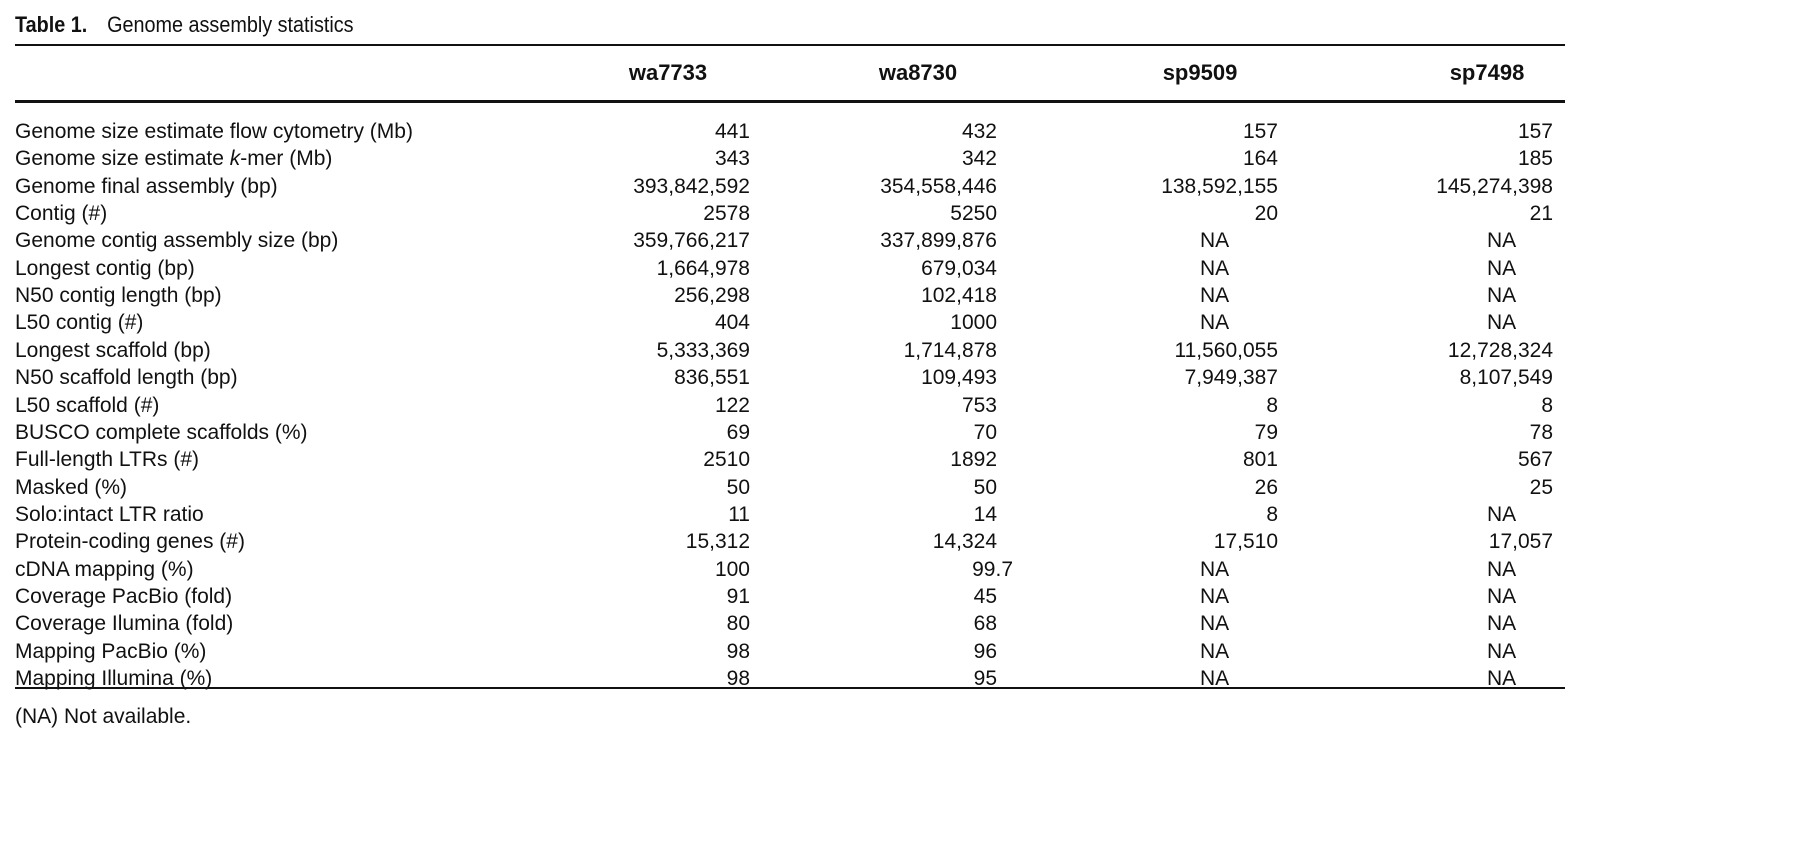 Image resolution: width=1800 pixels, height=856 pixels. Describe the element at coordinates (87, 405) in the screenshot. I see `row-label: L50 scaffold (#)` at that location.